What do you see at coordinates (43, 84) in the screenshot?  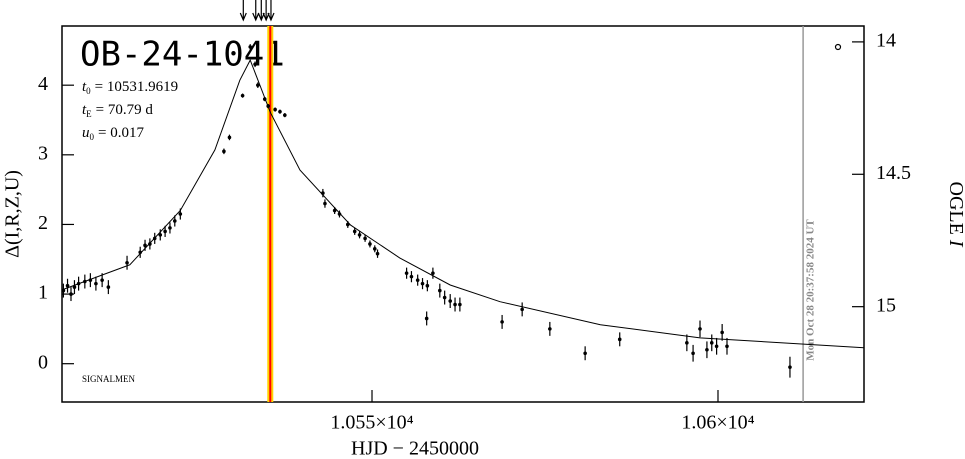 I see `y-tick-label: 4` at bounding box center [43, 84].